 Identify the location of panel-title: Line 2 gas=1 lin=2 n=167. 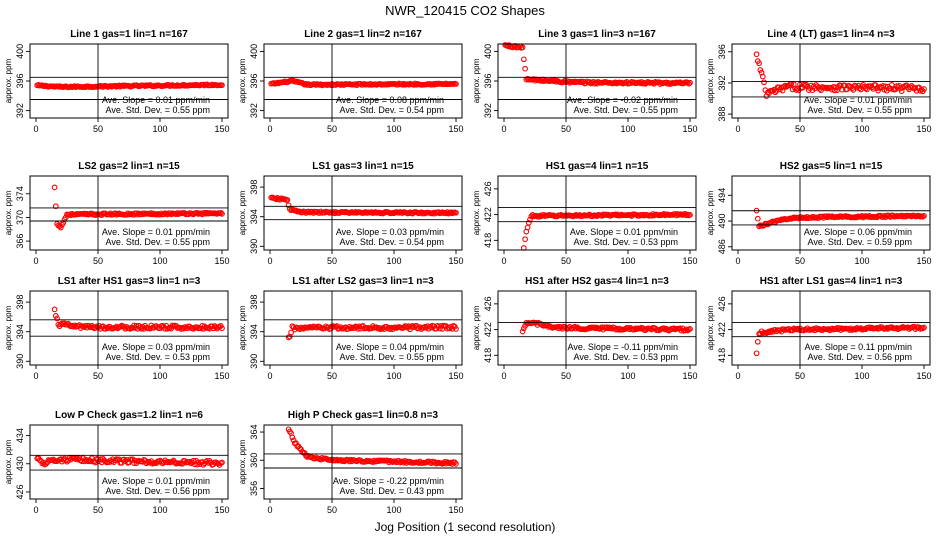
(363, 34).